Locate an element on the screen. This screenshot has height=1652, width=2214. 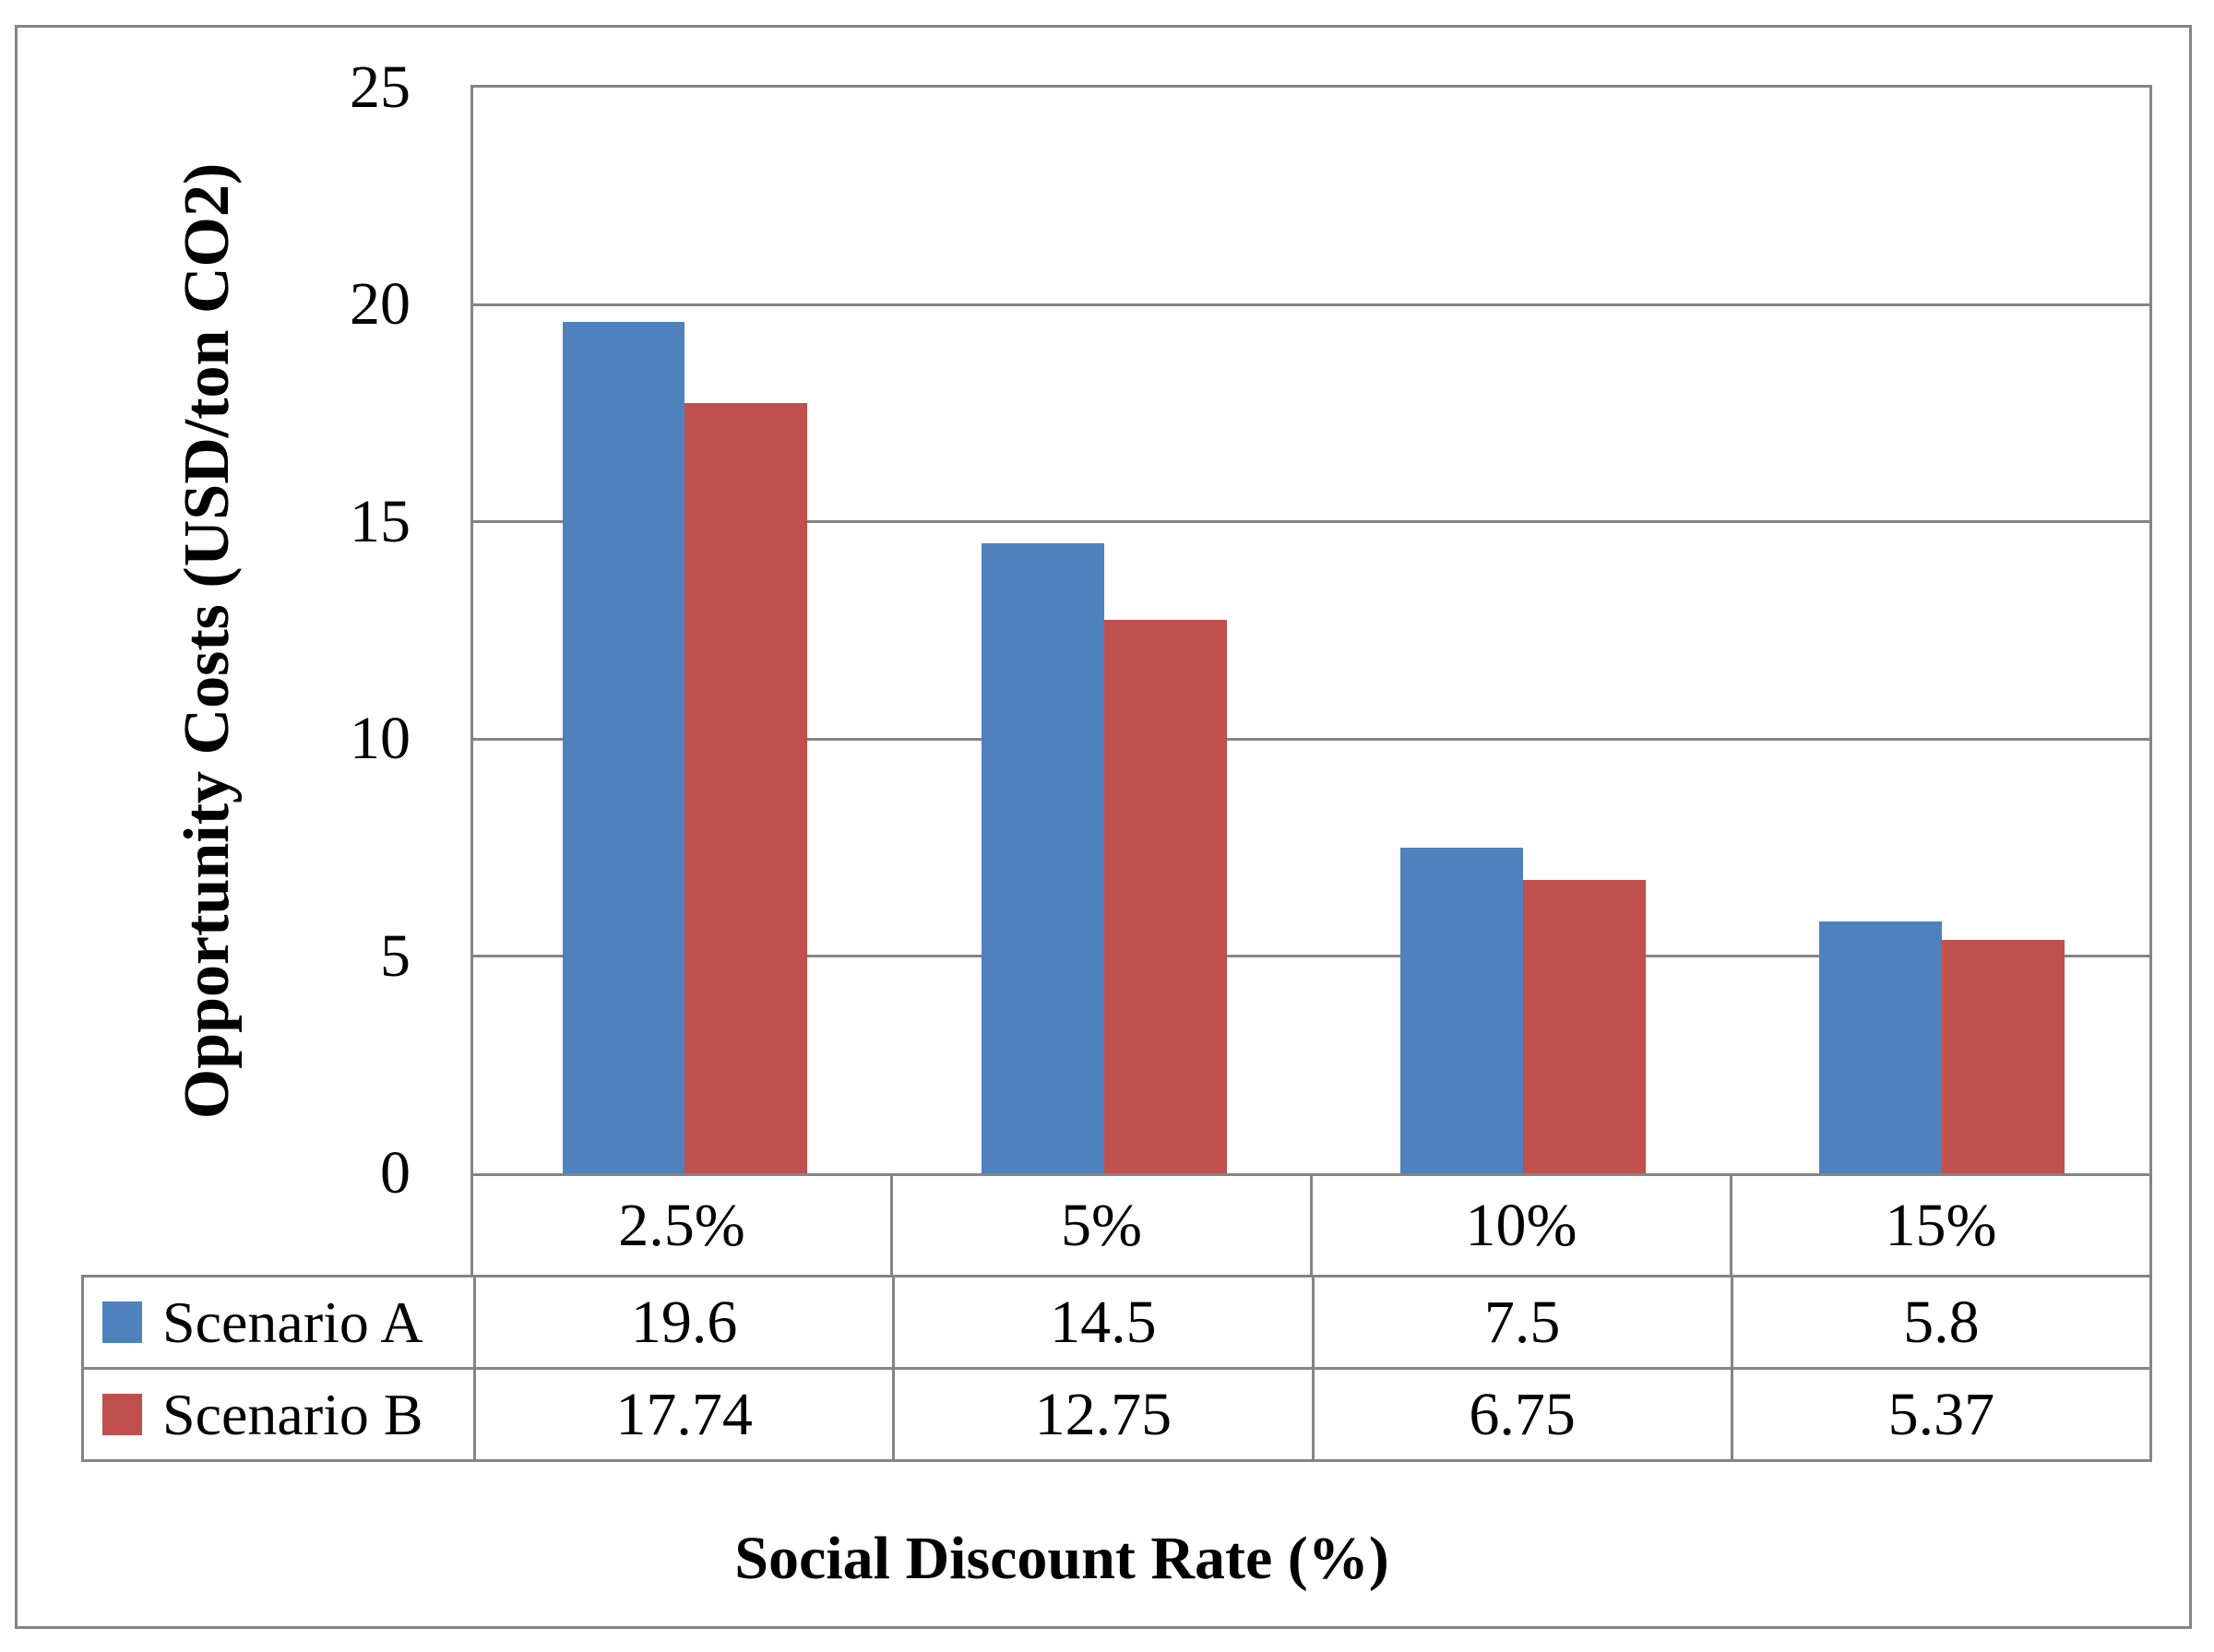
bar-scenario-a-5% is located at coordinates (1042, 858).